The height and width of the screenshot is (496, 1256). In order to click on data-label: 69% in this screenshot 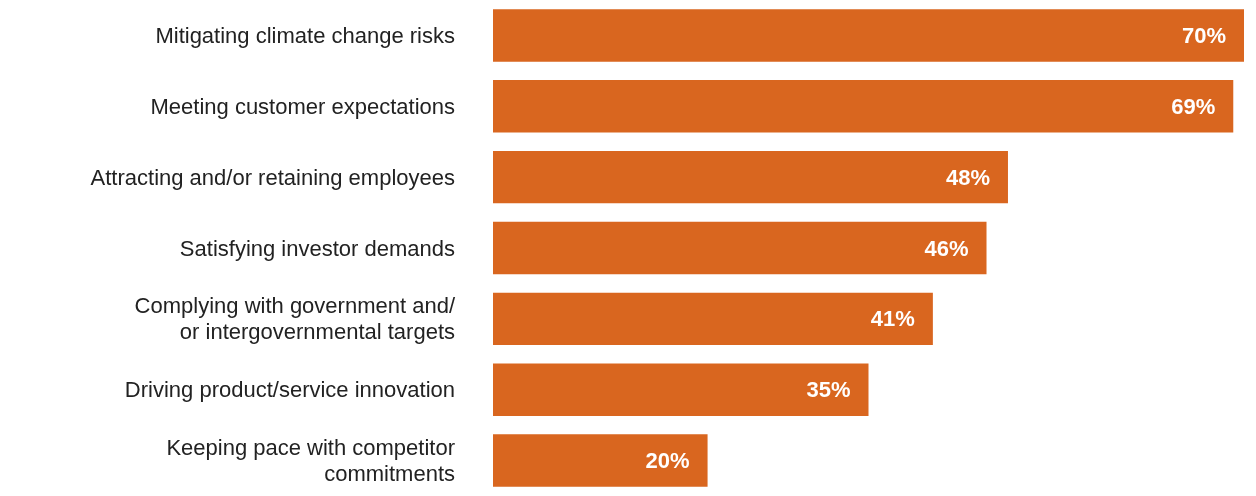, I will do `click(1193, 106)`.